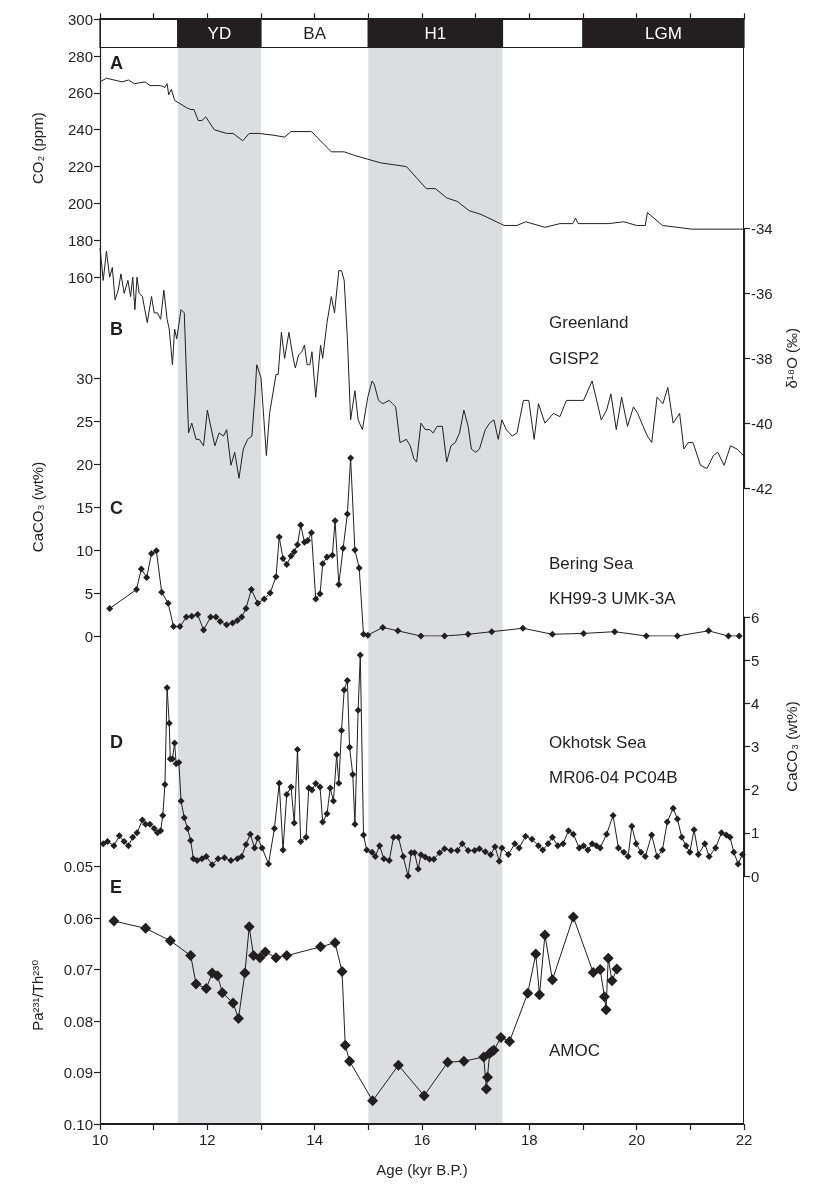 The width and height of the screenshot is (827, 1198). Describe the element at coordinates (315, 1139) in the screenshot. I see `x-tick-label: 14` at that location.